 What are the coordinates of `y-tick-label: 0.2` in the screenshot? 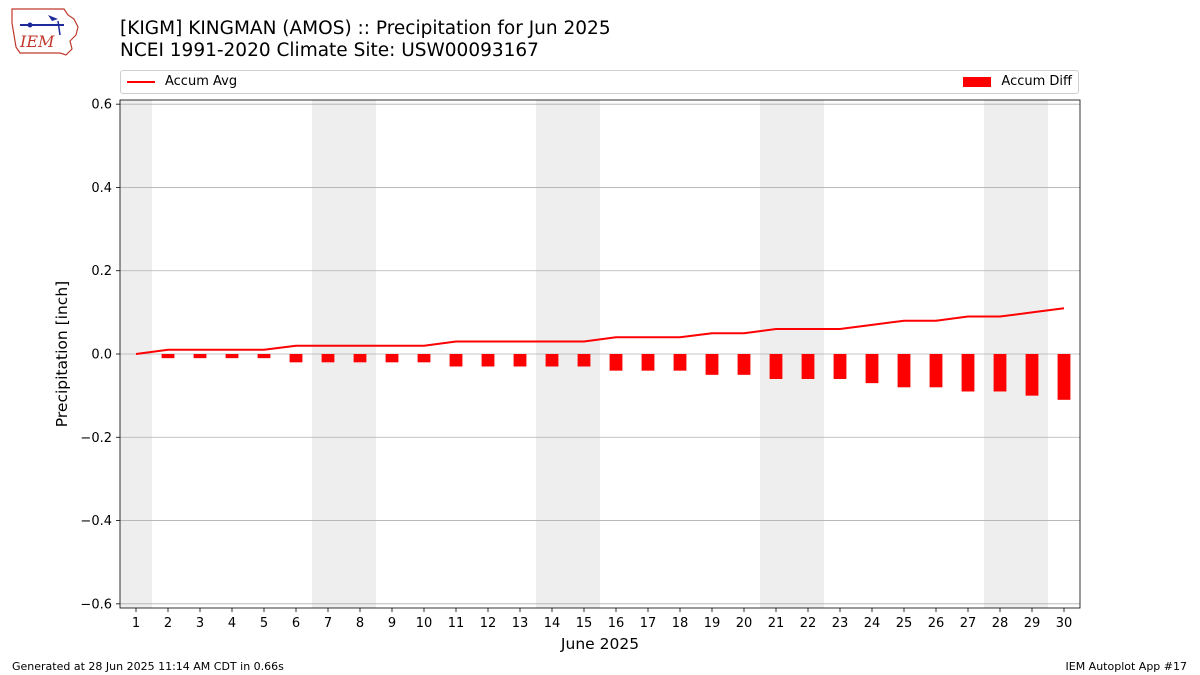 It's located at (101, 271).